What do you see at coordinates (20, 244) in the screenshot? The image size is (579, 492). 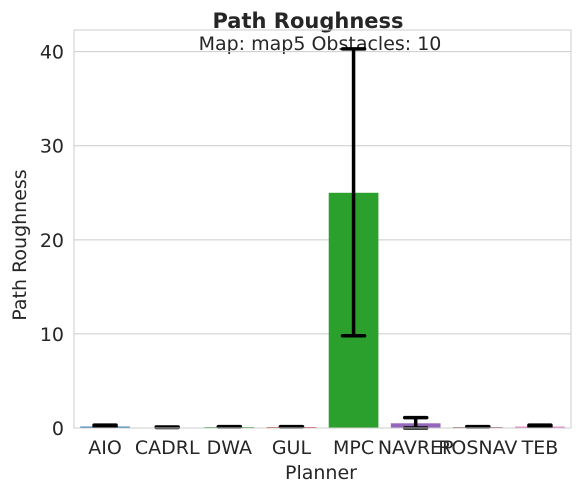 I see `y-axis-label: Path Roughness` at bounding box center [20, 244].